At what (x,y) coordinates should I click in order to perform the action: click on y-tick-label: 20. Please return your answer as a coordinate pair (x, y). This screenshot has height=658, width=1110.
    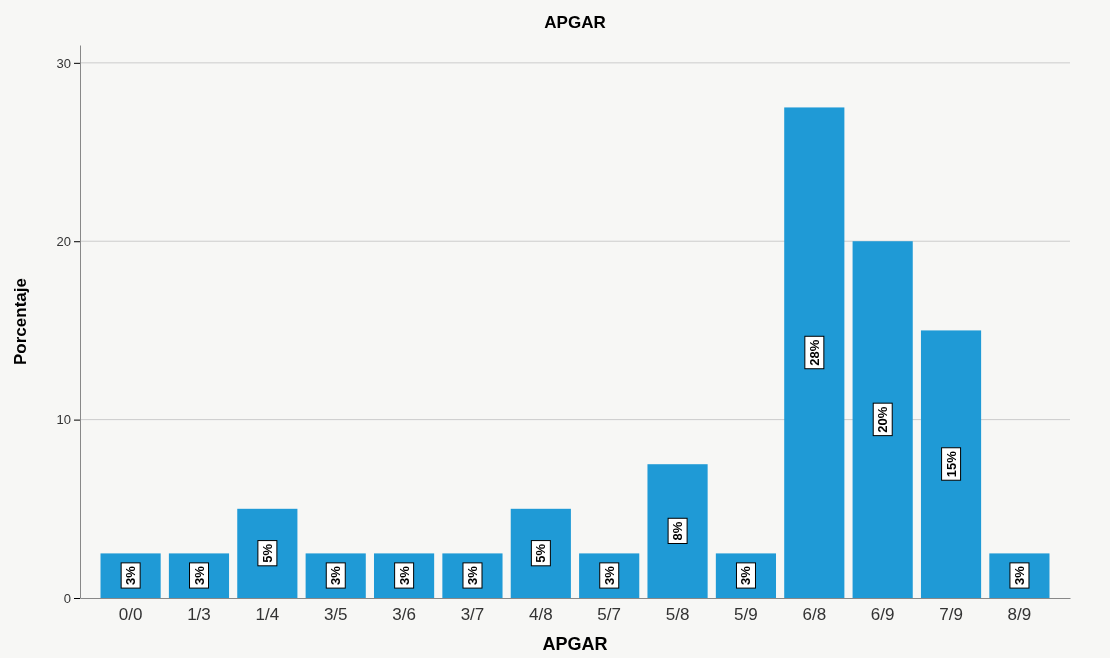
    Looking at the image, I should click on (63, 241).